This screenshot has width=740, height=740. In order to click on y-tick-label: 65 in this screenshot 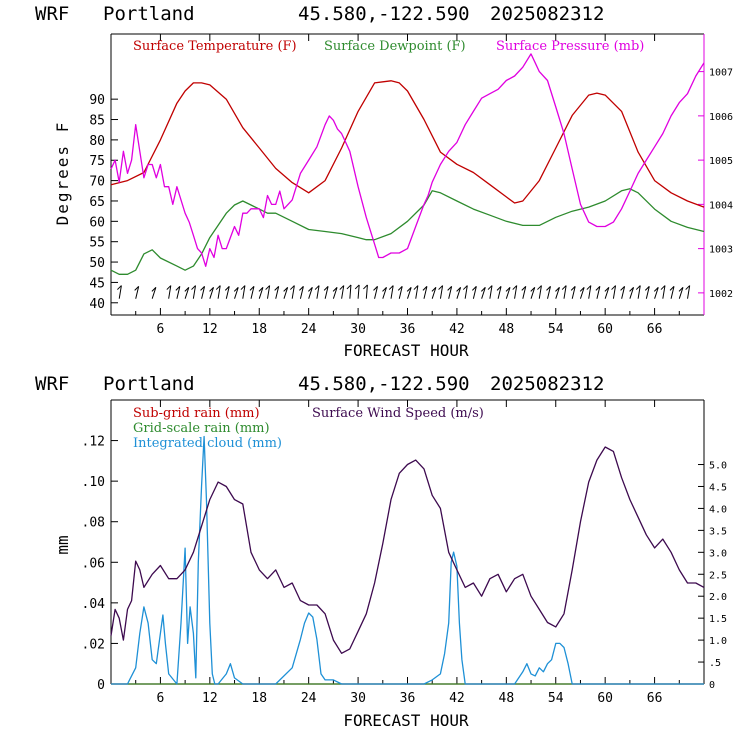, I will do `click(97, 202)`.